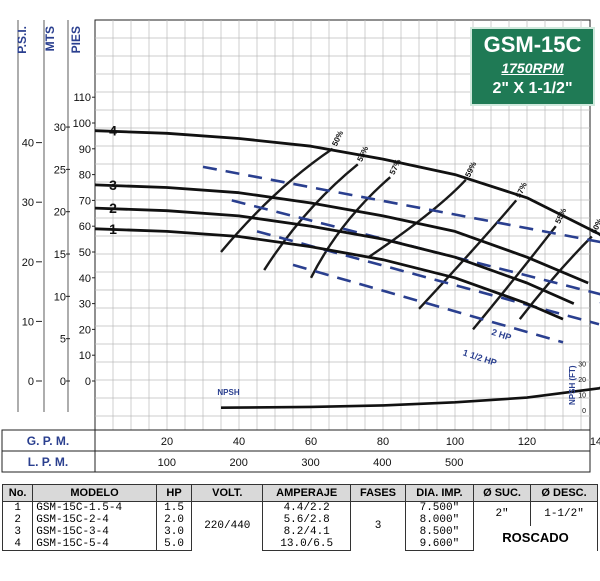  I want to click on col-modelo: MODELO, so click(94, 493).